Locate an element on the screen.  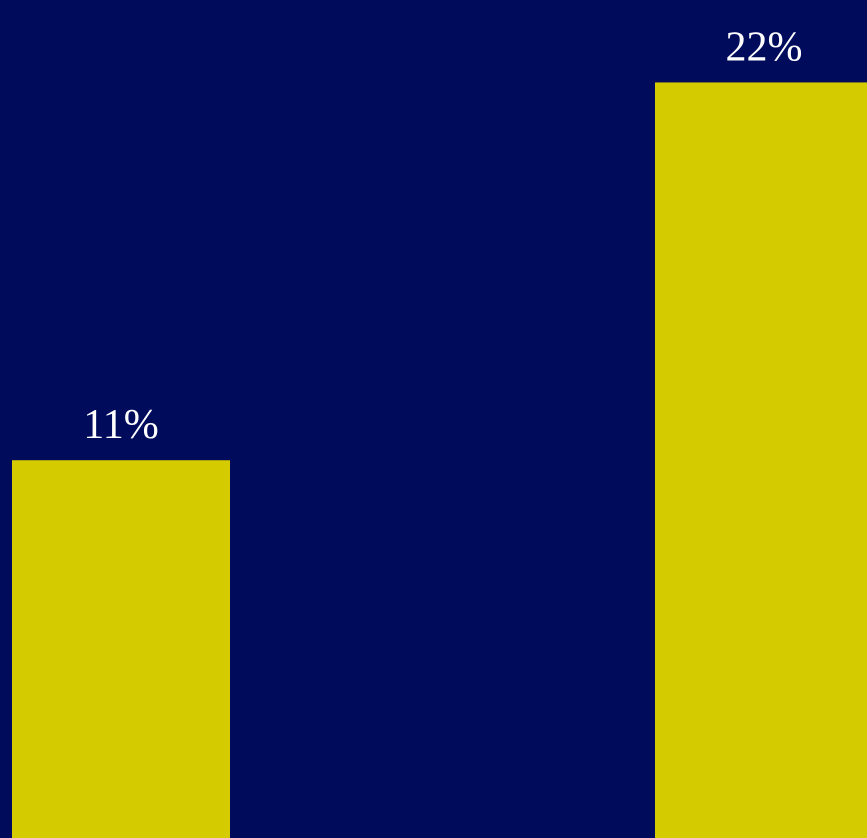
data-label-2: 22% is located at coordinates (764, 47).